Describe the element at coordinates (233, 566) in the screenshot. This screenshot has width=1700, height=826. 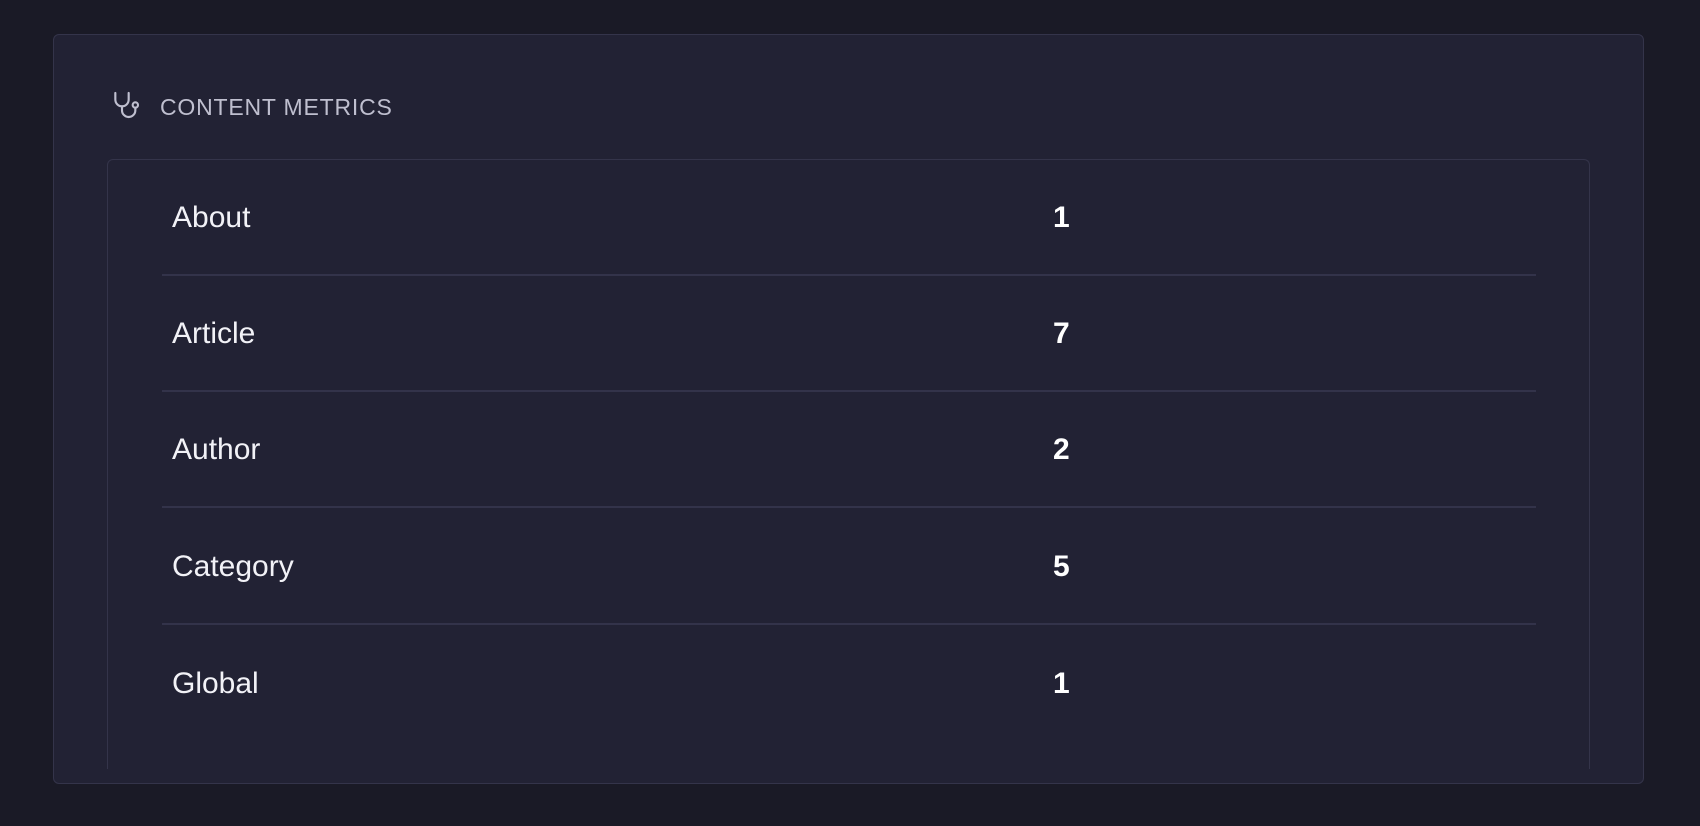
I see `metric-label: Category` at that location.